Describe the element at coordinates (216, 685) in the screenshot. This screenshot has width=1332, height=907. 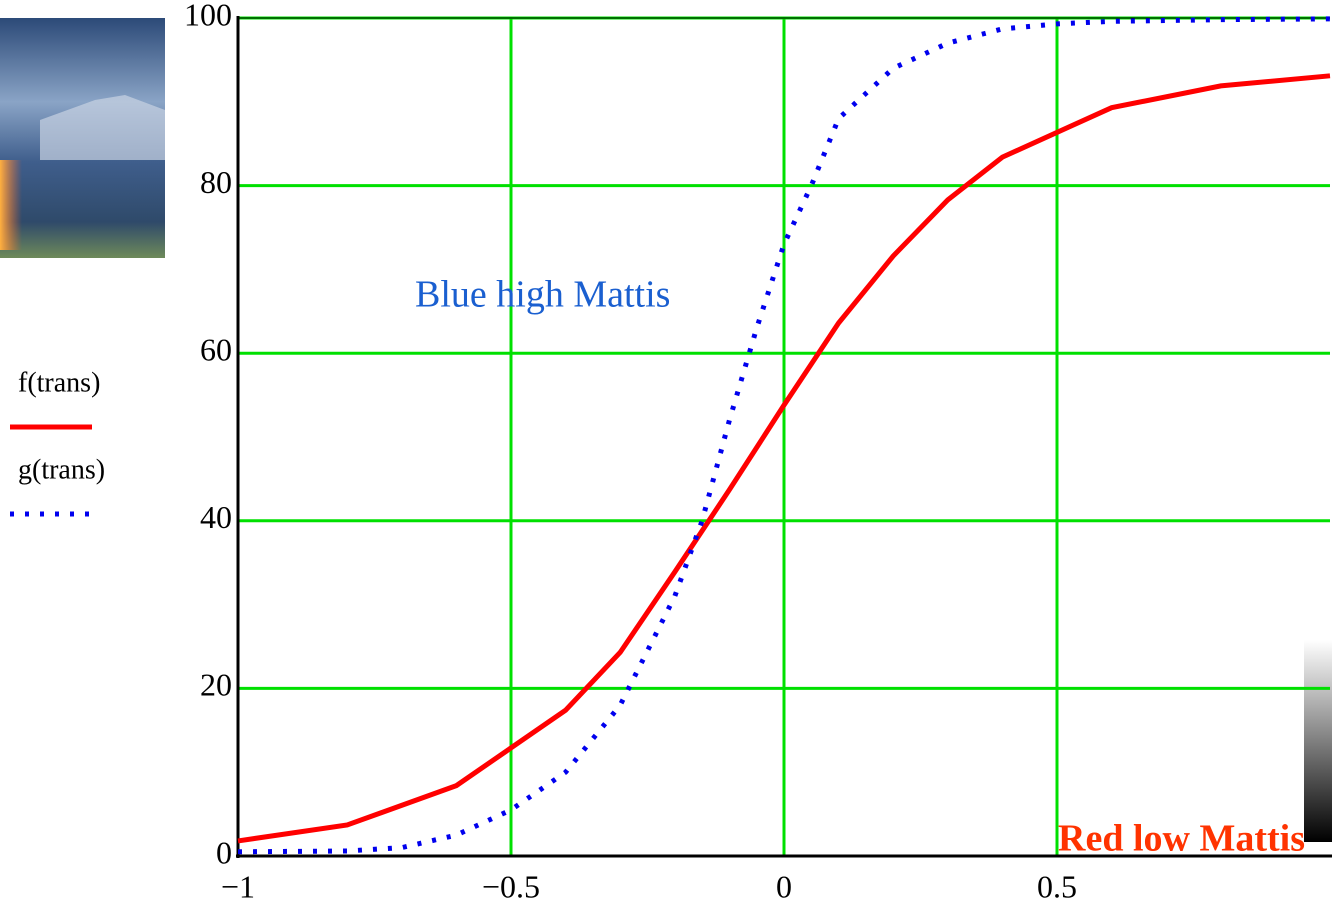
I see `y-tick-label: 20` at that location.